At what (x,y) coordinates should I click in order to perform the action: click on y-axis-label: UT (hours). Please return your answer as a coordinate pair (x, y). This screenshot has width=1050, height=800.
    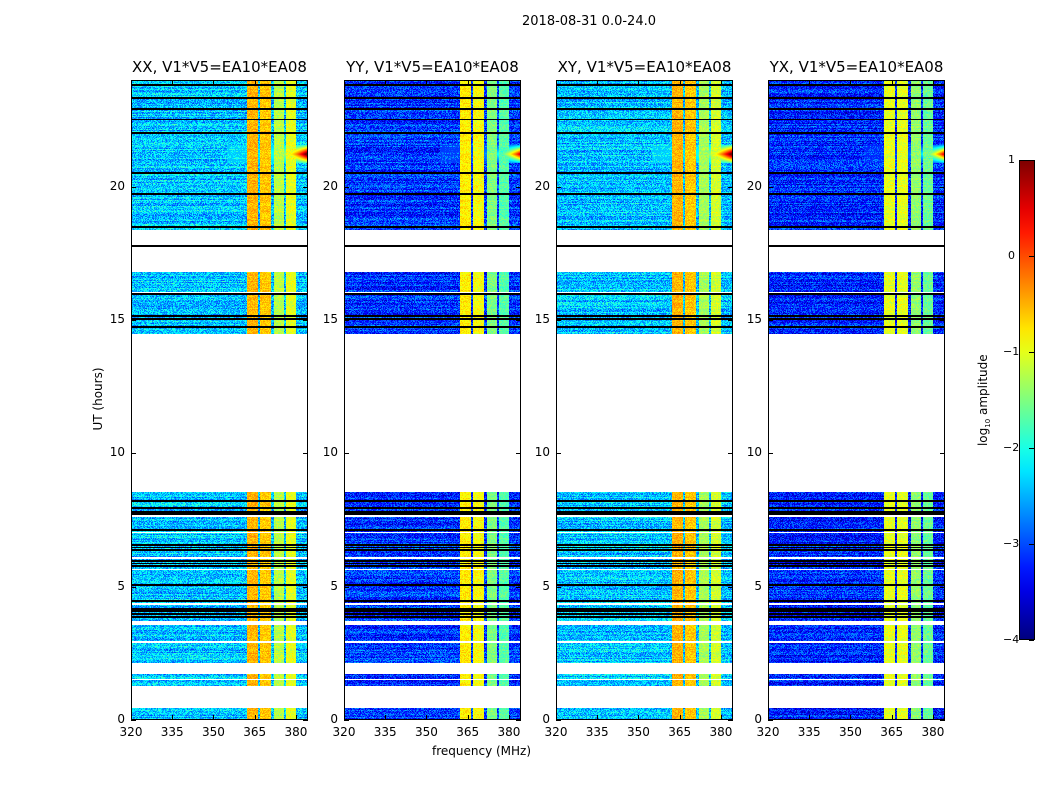
    Looking at the image, I should click on (98, 399).